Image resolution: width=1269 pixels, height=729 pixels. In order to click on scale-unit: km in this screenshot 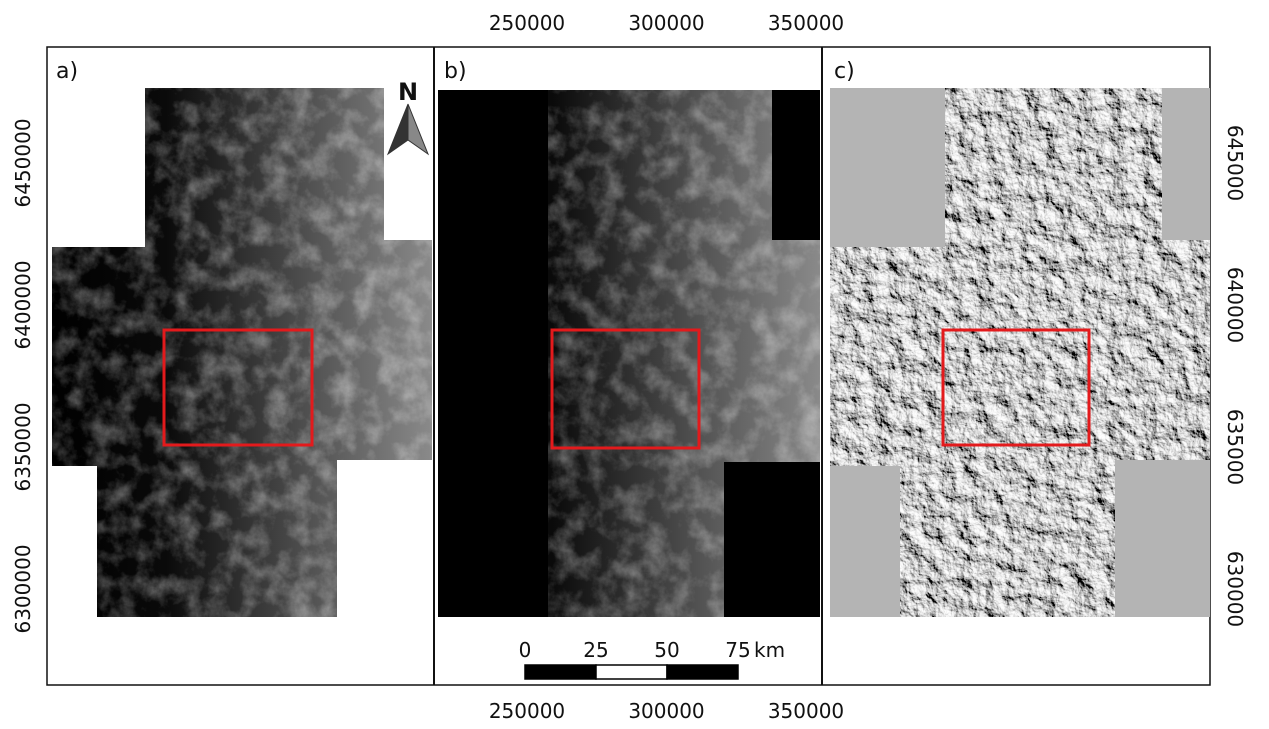, I will do `click(769, 650)`.